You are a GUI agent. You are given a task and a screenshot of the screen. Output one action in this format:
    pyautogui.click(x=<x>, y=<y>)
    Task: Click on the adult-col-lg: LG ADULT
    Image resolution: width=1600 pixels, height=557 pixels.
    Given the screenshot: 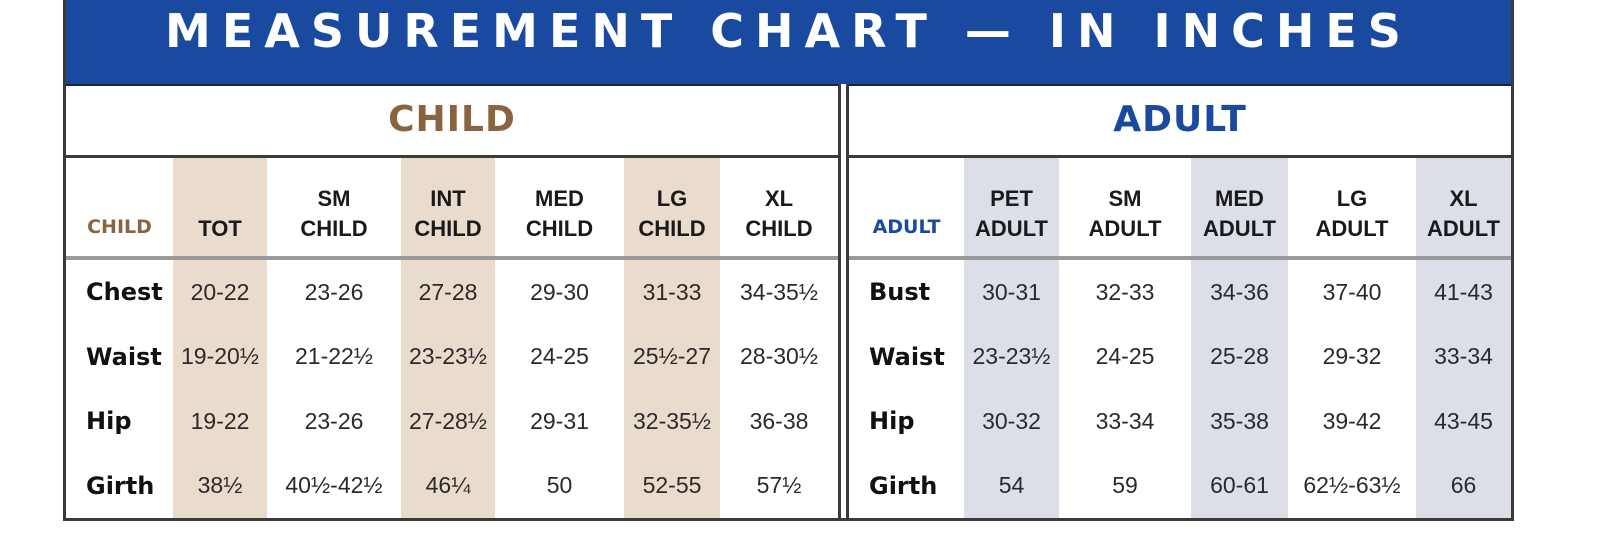 What is the action you would take?
    pyautogui.click(x=1352, y=209)
    